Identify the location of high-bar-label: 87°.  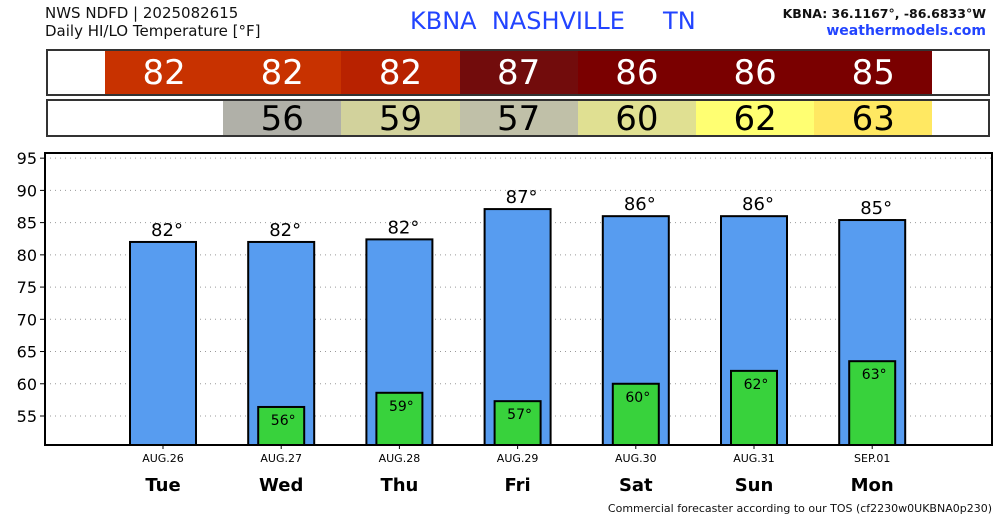
(522, 197).